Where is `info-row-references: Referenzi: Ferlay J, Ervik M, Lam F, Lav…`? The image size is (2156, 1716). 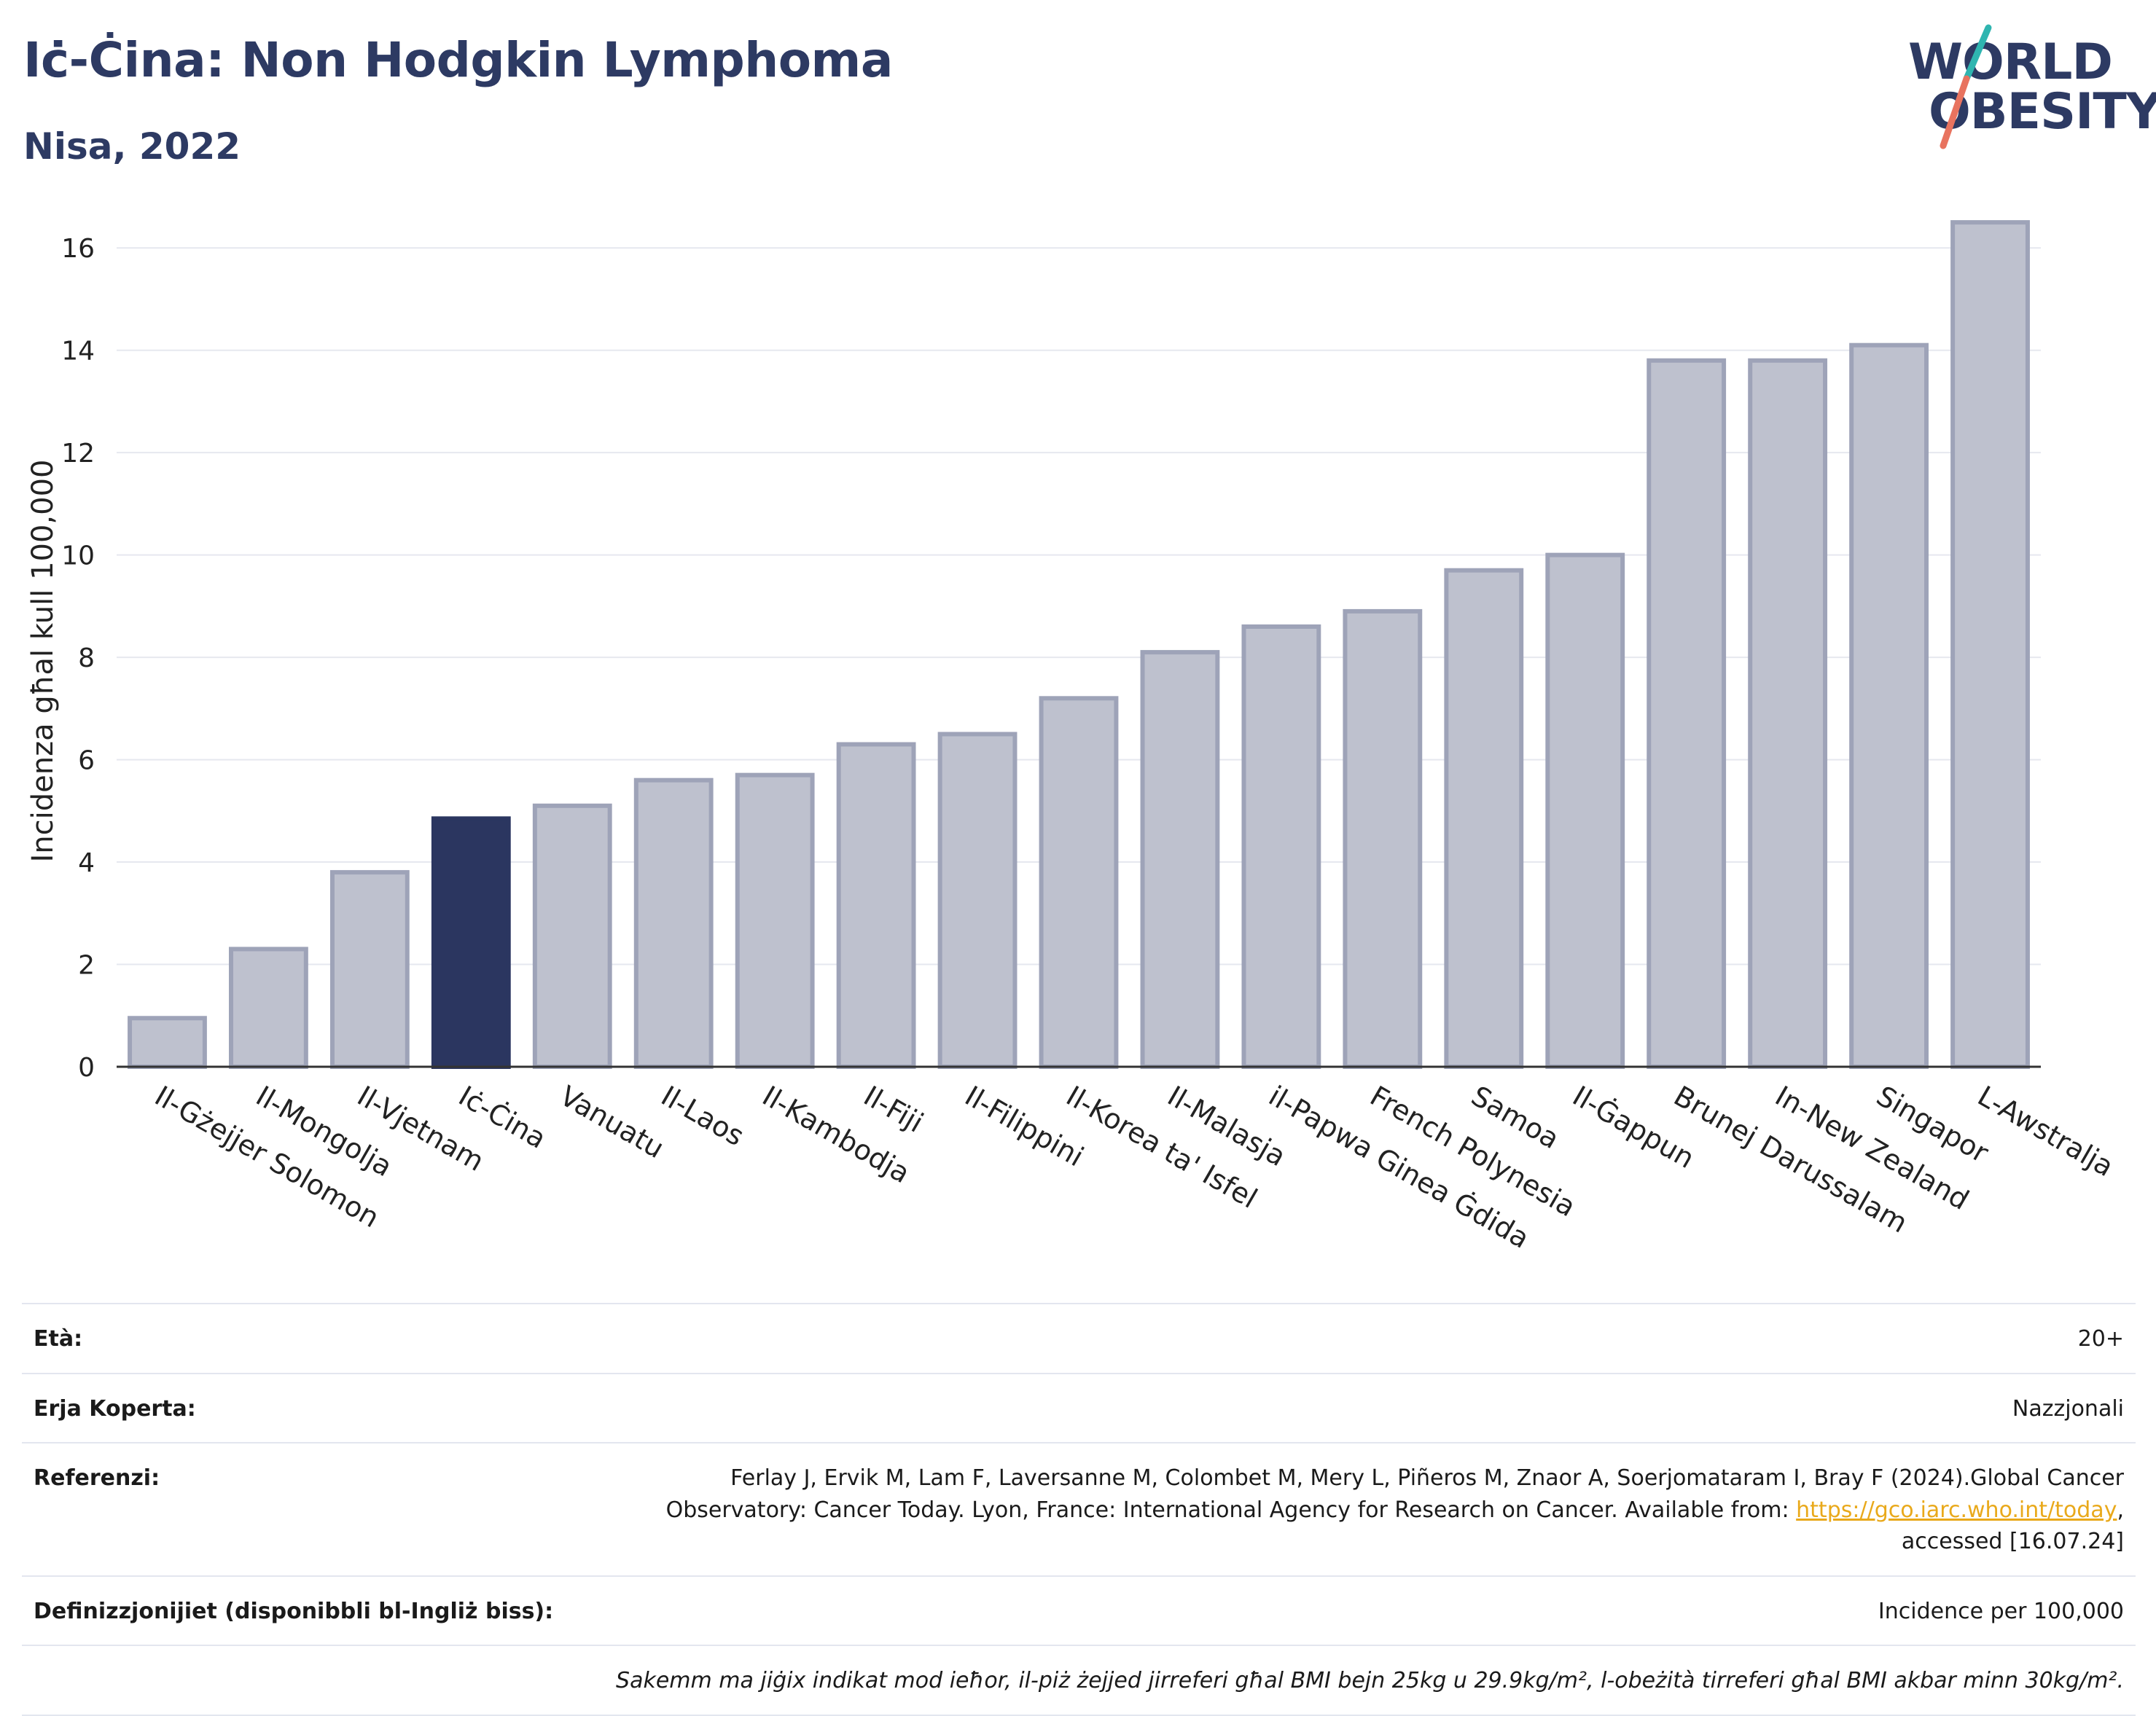 info-row-references: Referenzi: Ferlay J, Ervik M, Lam F, Lav… is located at coordinates (1079, 1508).